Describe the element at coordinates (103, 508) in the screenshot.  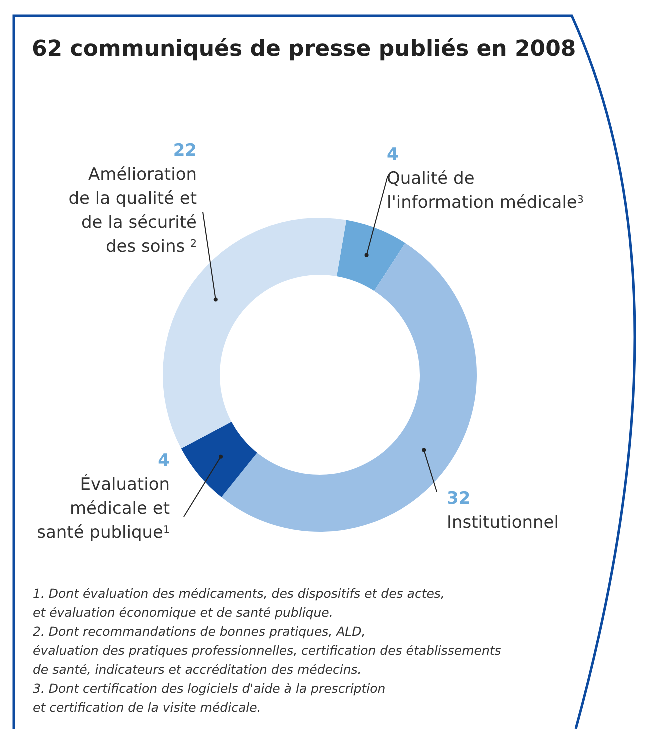
I see `slice-label: Évaluation médicale et santé publique$^{1}$` at that location.